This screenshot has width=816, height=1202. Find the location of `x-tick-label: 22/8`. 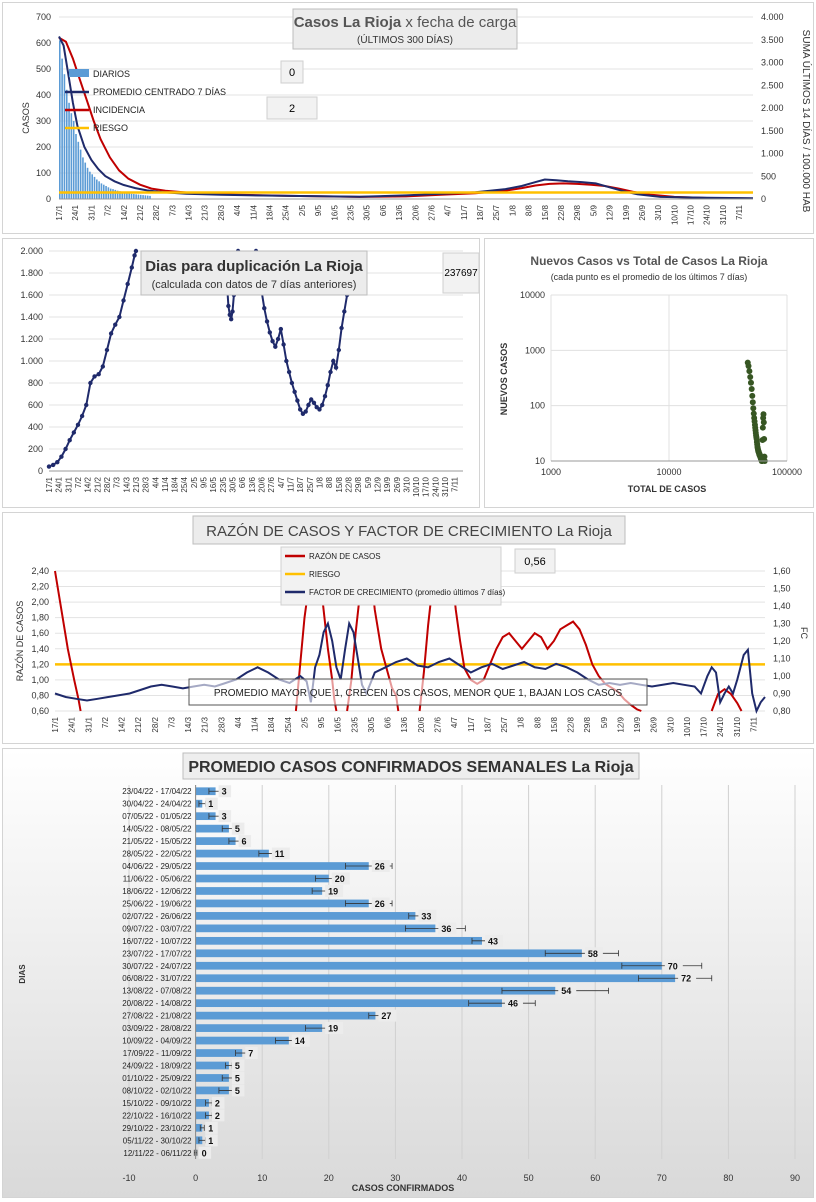

x-tick-label: 22/8 is located at coordinates (561, 212).